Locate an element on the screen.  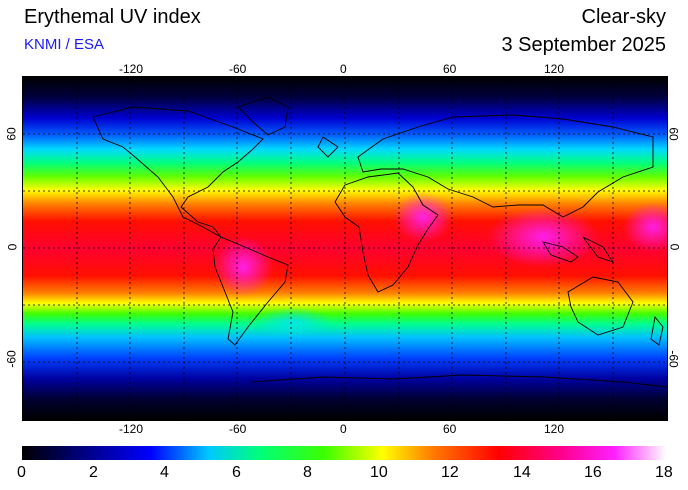
colorbar-label: 16 is located at coordinates (593, 472).